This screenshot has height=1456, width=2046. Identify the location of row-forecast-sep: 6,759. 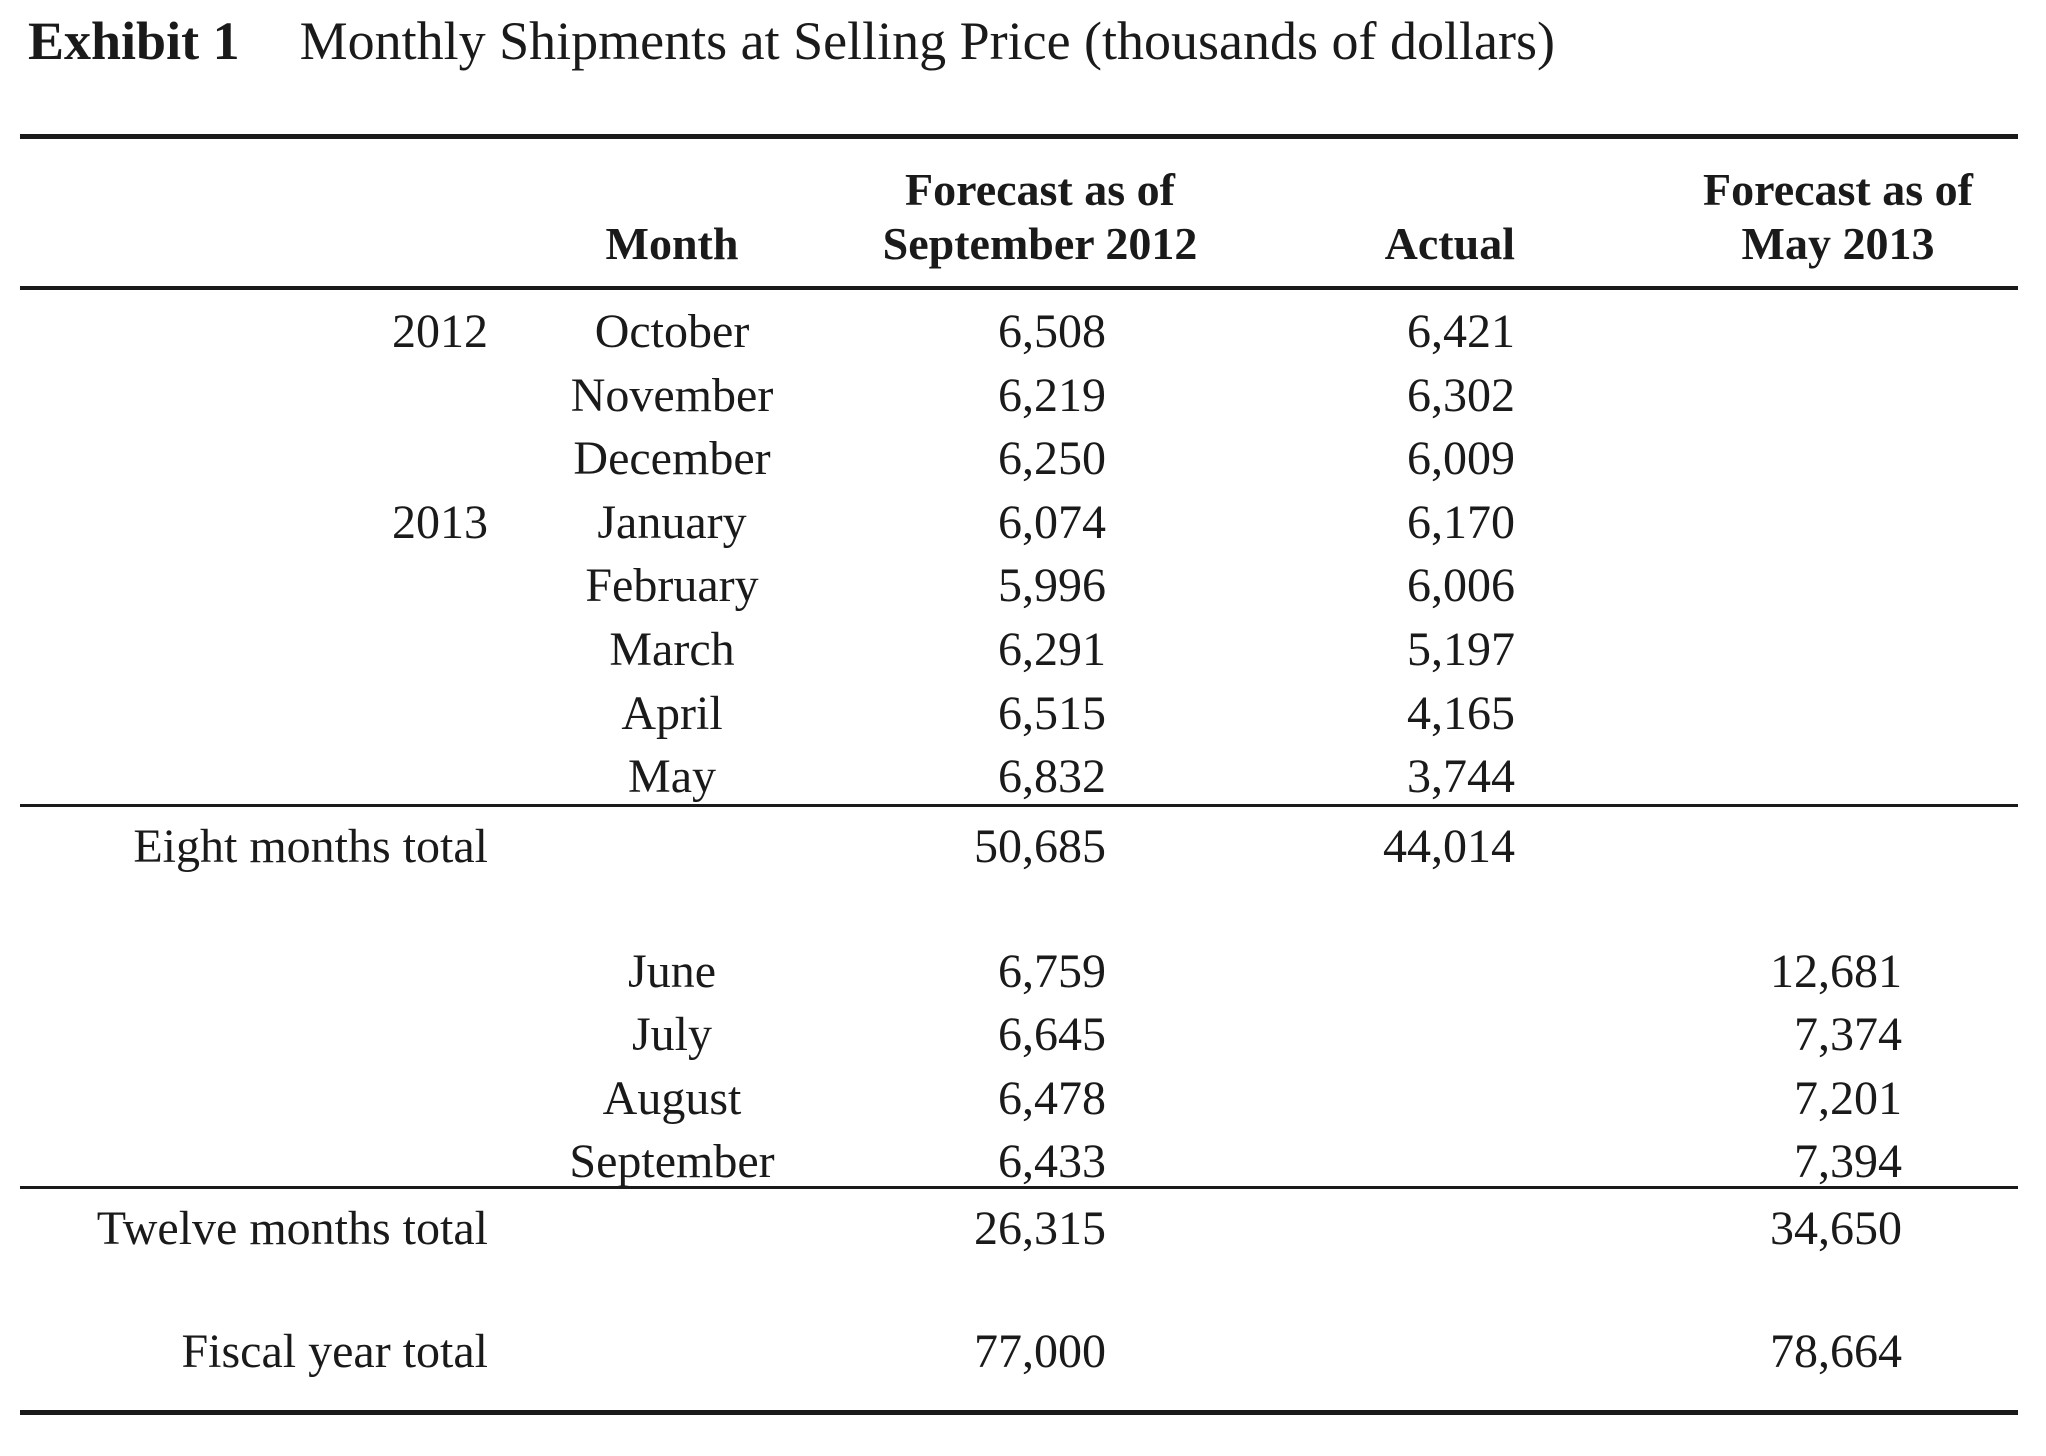
(1052, 971).